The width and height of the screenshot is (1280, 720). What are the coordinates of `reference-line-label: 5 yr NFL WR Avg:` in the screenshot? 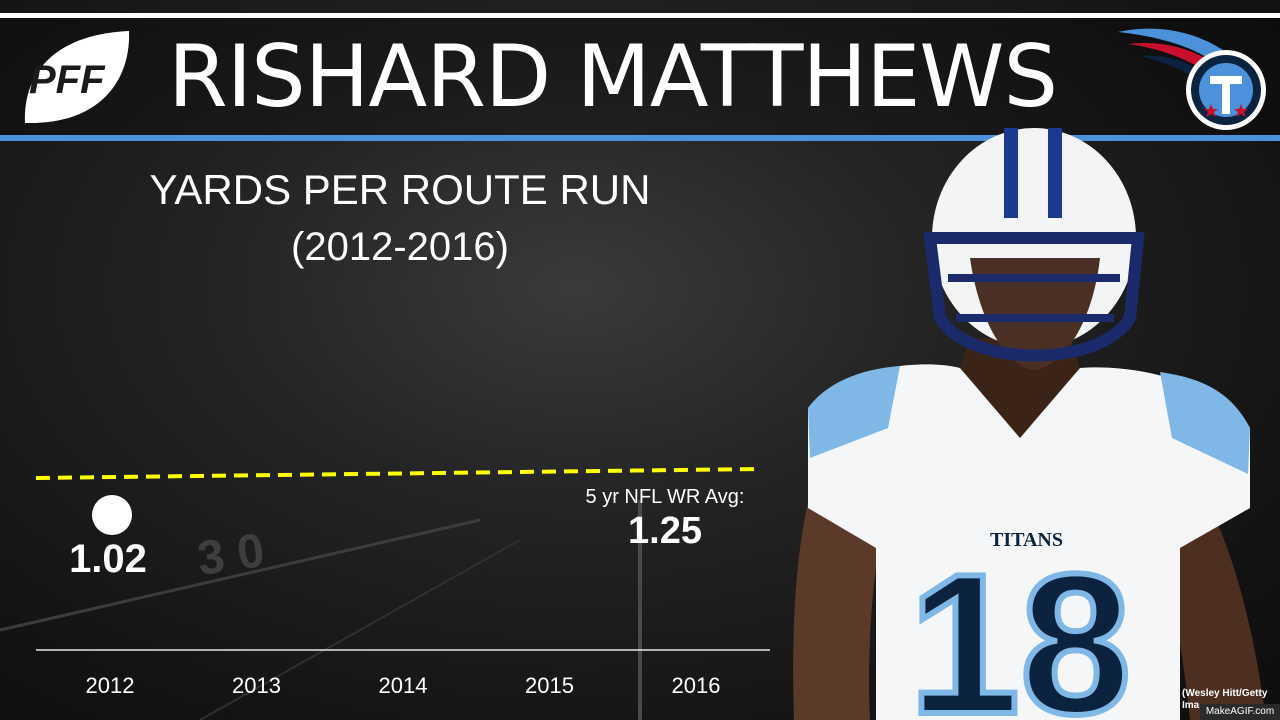 It's located at (665, 497).